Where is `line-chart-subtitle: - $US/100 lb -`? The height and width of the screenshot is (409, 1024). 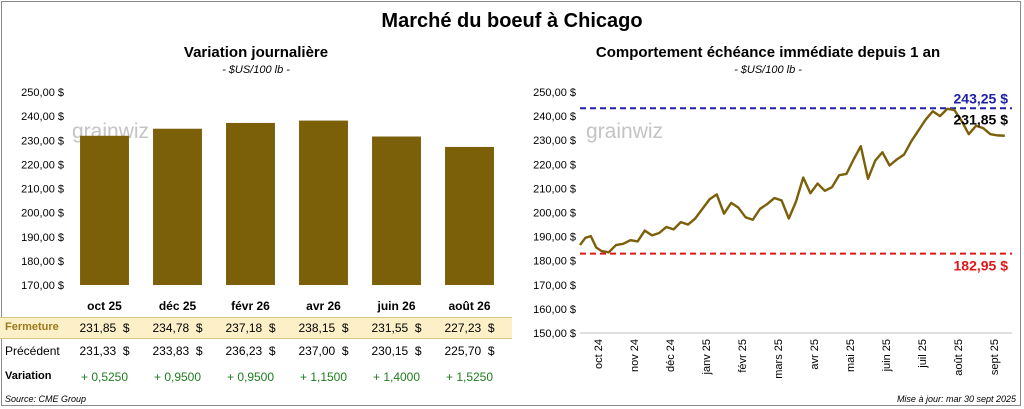
line-chart-subtitle: - $US/100 lb - is located at coordinates (768, 70).